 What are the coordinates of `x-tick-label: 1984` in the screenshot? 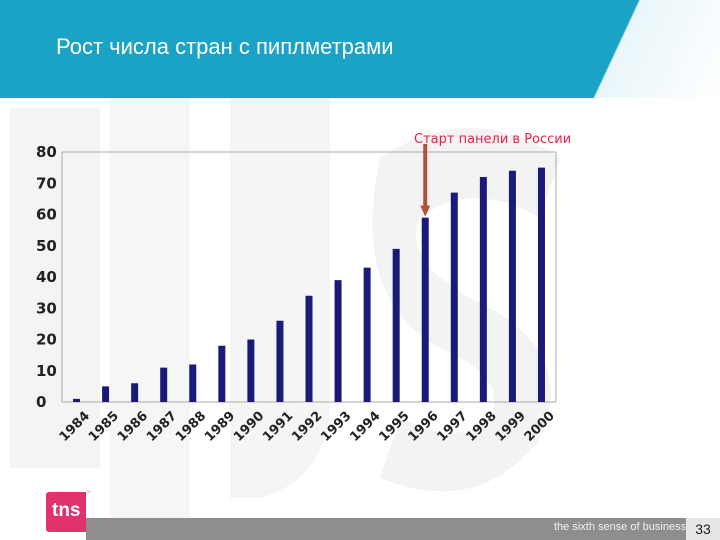 It's located at (75, 427).